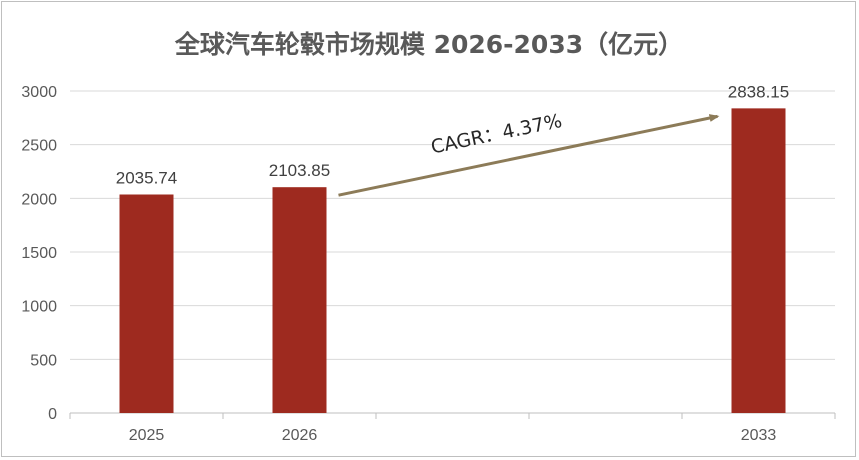 The height and width of the screenshot is (460, 859). Describe the element at coordinates (758, 261) in the screenshot. I see `bar-2033` at that location.